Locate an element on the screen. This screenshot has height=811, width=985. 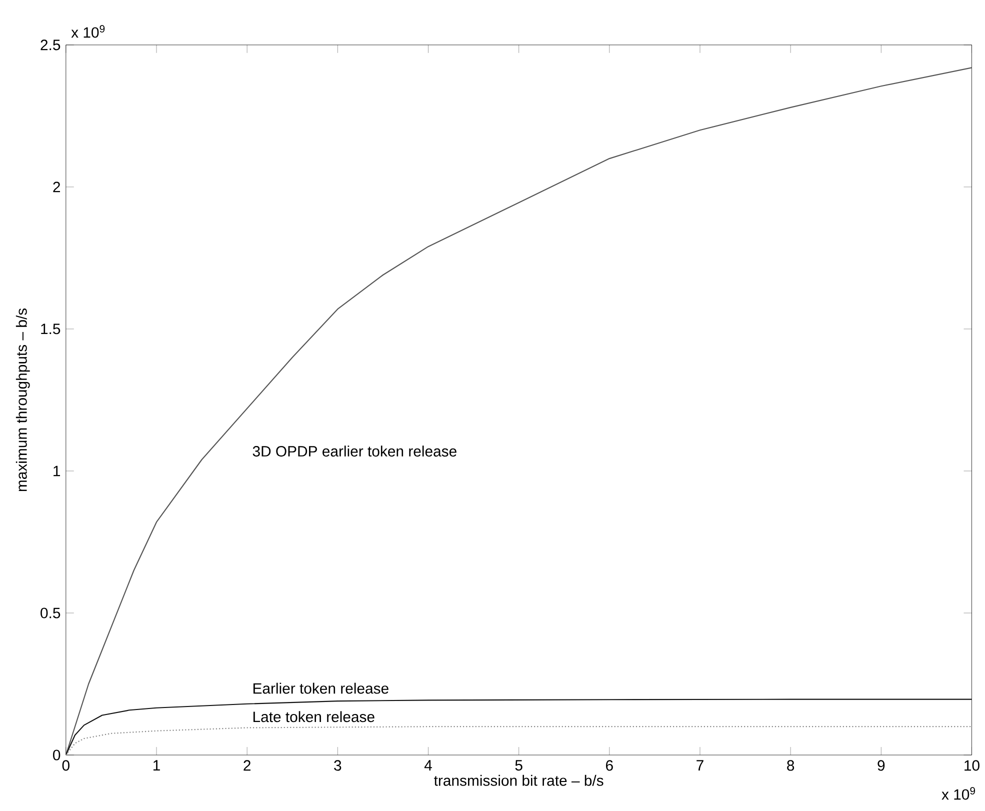
x-tick-label: 9 is located at coordinates (881, 765).